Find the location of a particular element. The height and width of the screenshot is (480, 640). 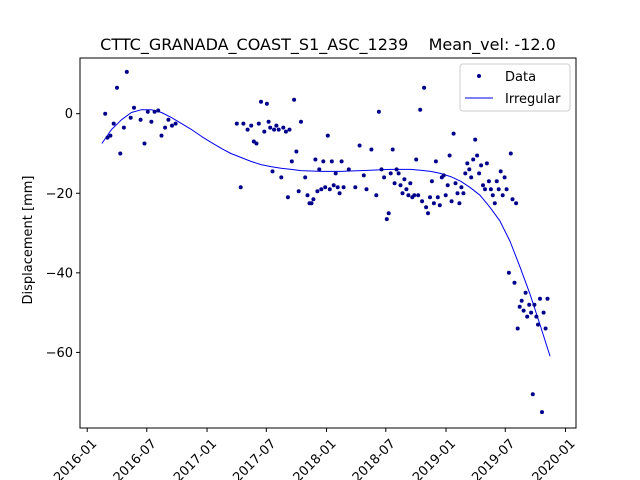

y-axis: 0 −20 −40 −60 is located at coordinates (63, 234).